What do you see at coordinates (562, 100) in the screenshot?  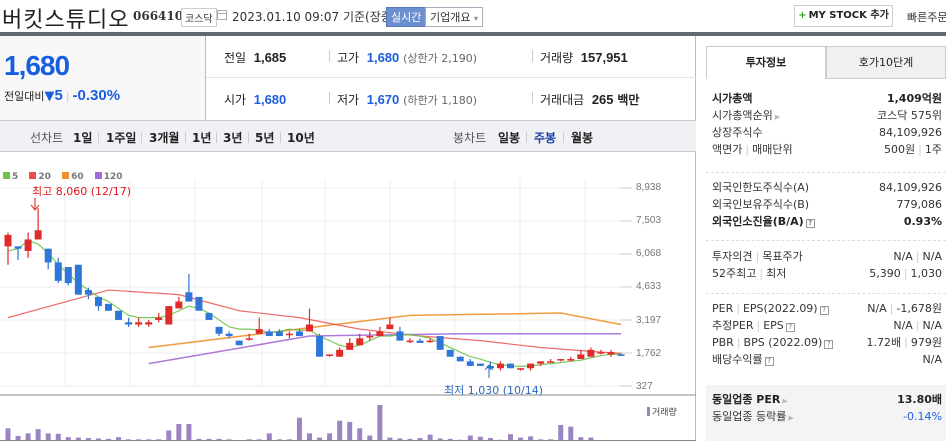 I see `amount-label: 거래대금` at bounding box center [562, 100].